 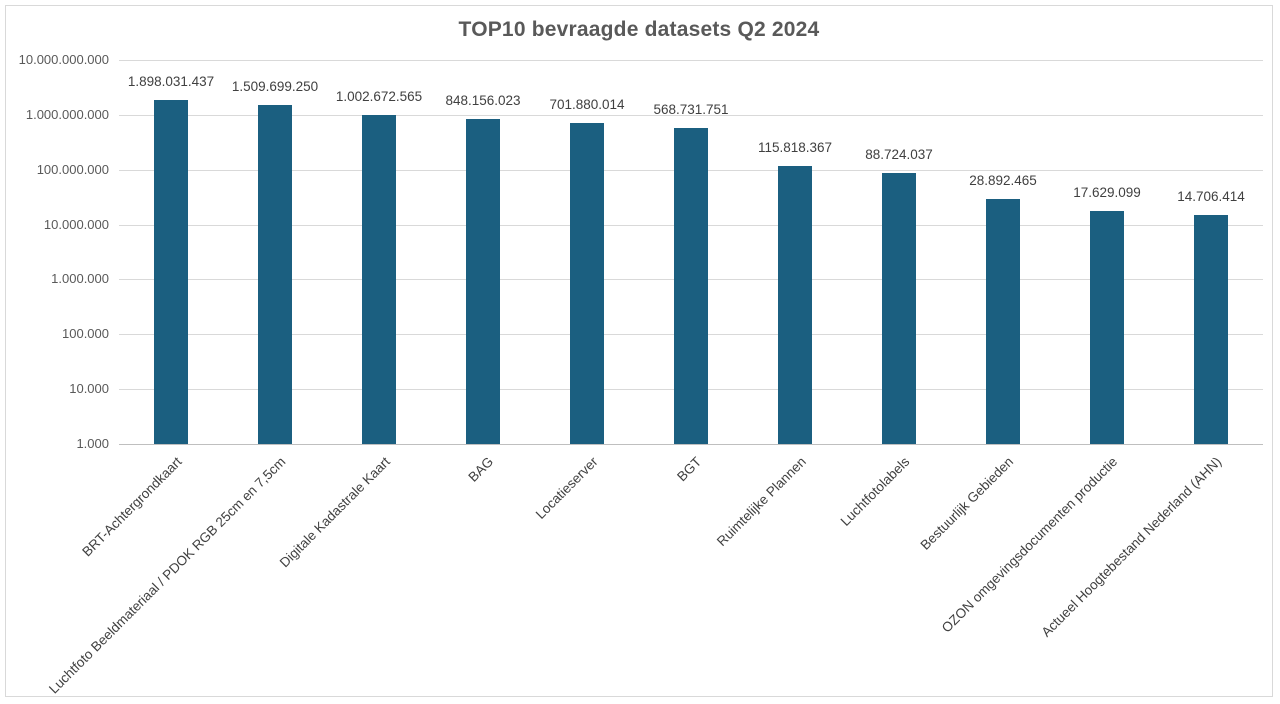 What do you see at coordinates (1107, 193) in the screenshot?
I see `bar-value-label: 17.629.099` at bounding box center [1107, 193].